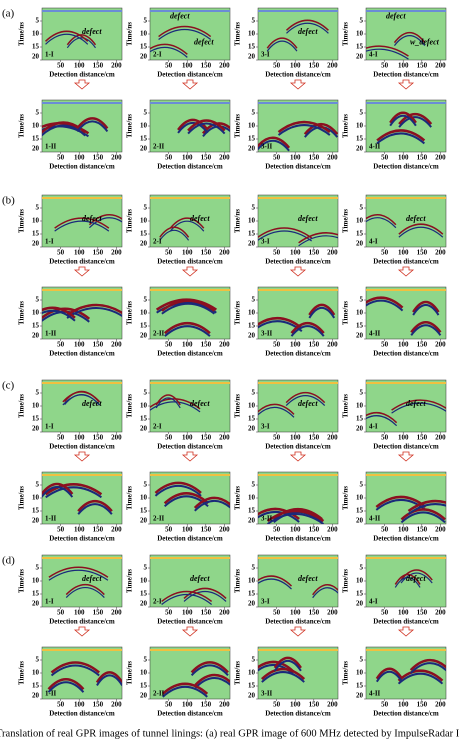 The width and height of the screenshot is (474, 740). What do you see at coordinates (308, 403) in the screenshot?
I see `annotation: defect` at bounding box center [308, 403].